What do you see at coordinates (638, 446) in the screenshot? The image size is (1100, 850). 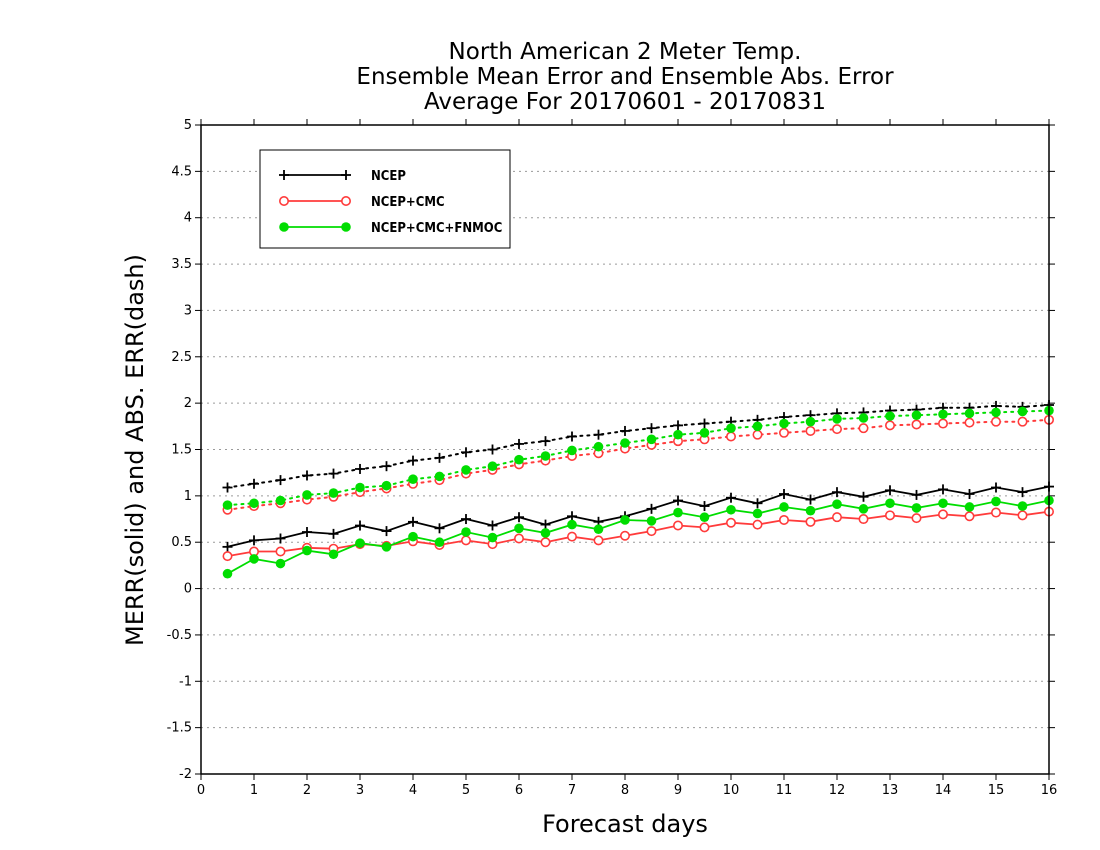 I see `abs-err-line` at bounding box center [638, 446].